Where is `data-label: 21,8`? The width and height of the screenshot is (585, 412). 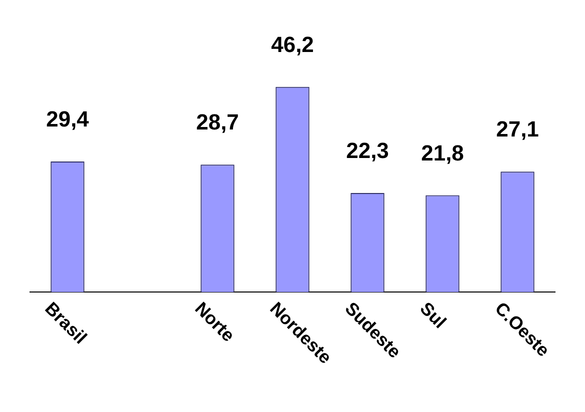
data-label: 21,8 is located at coordinates (442, 153).